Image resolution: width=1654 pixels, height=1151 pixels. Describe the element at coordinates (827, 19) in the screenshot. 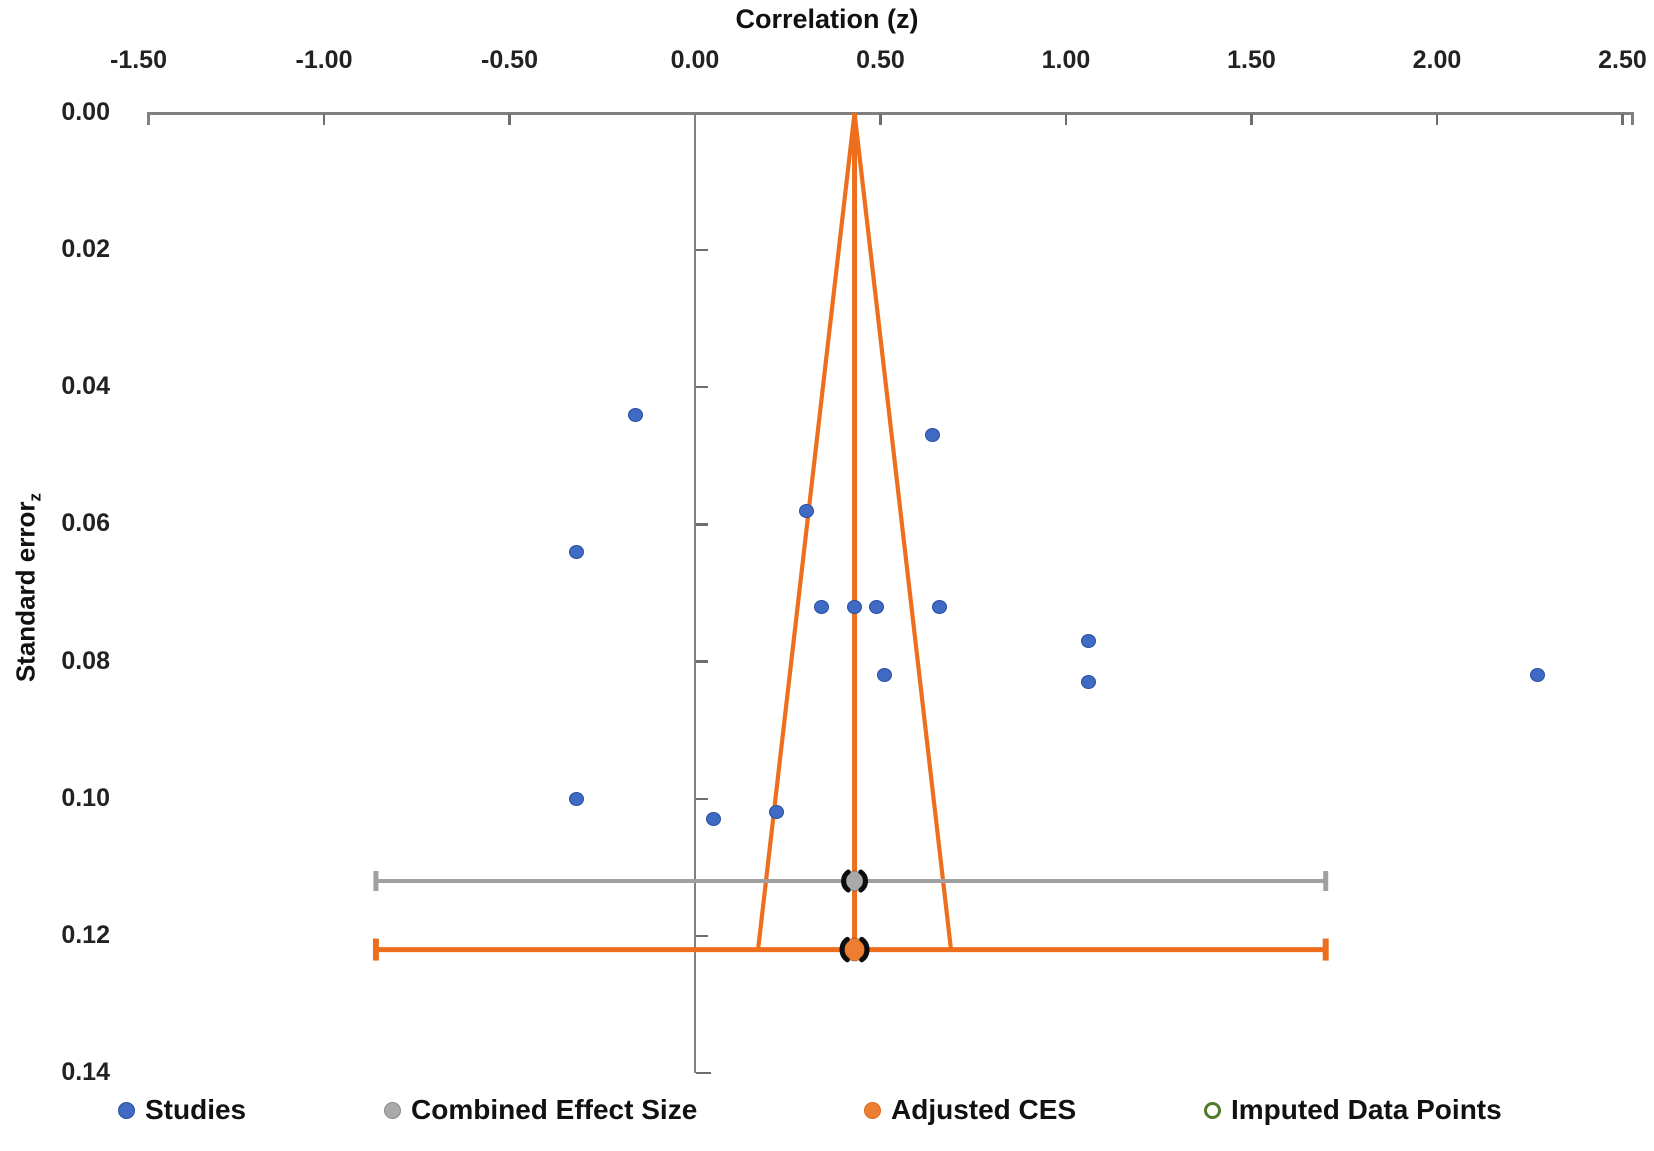

I see `x-axis-title: Correlation (z)` at that location.